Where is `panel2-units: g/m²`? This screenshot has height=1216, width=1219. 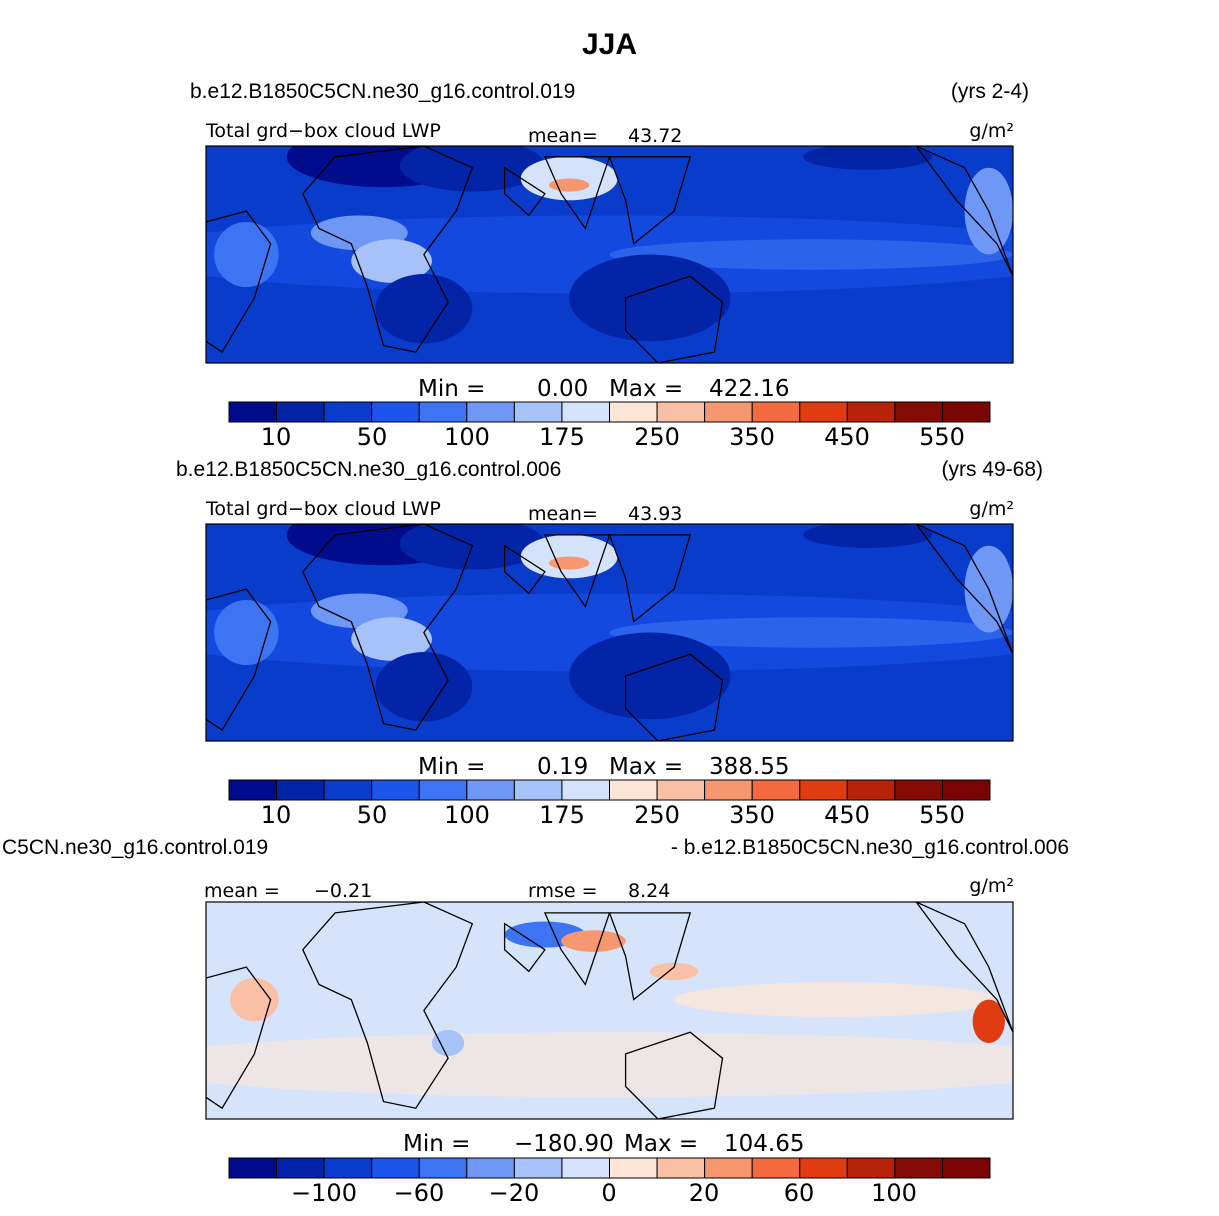
panel2-units: g/m² is located at coordinates (991, 509).